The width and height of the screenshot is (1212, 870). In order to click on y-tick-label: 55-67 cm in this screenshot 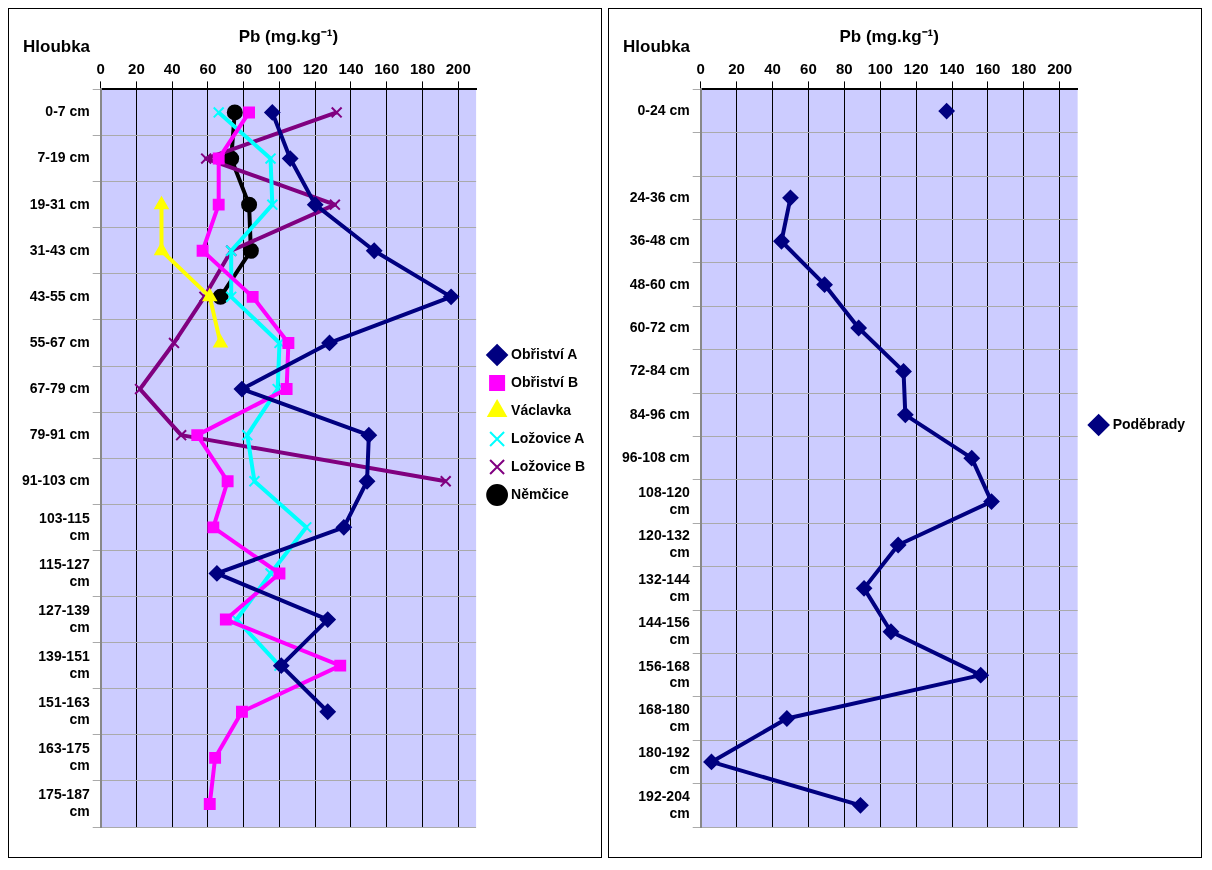, I will do `click(59, 341)`.